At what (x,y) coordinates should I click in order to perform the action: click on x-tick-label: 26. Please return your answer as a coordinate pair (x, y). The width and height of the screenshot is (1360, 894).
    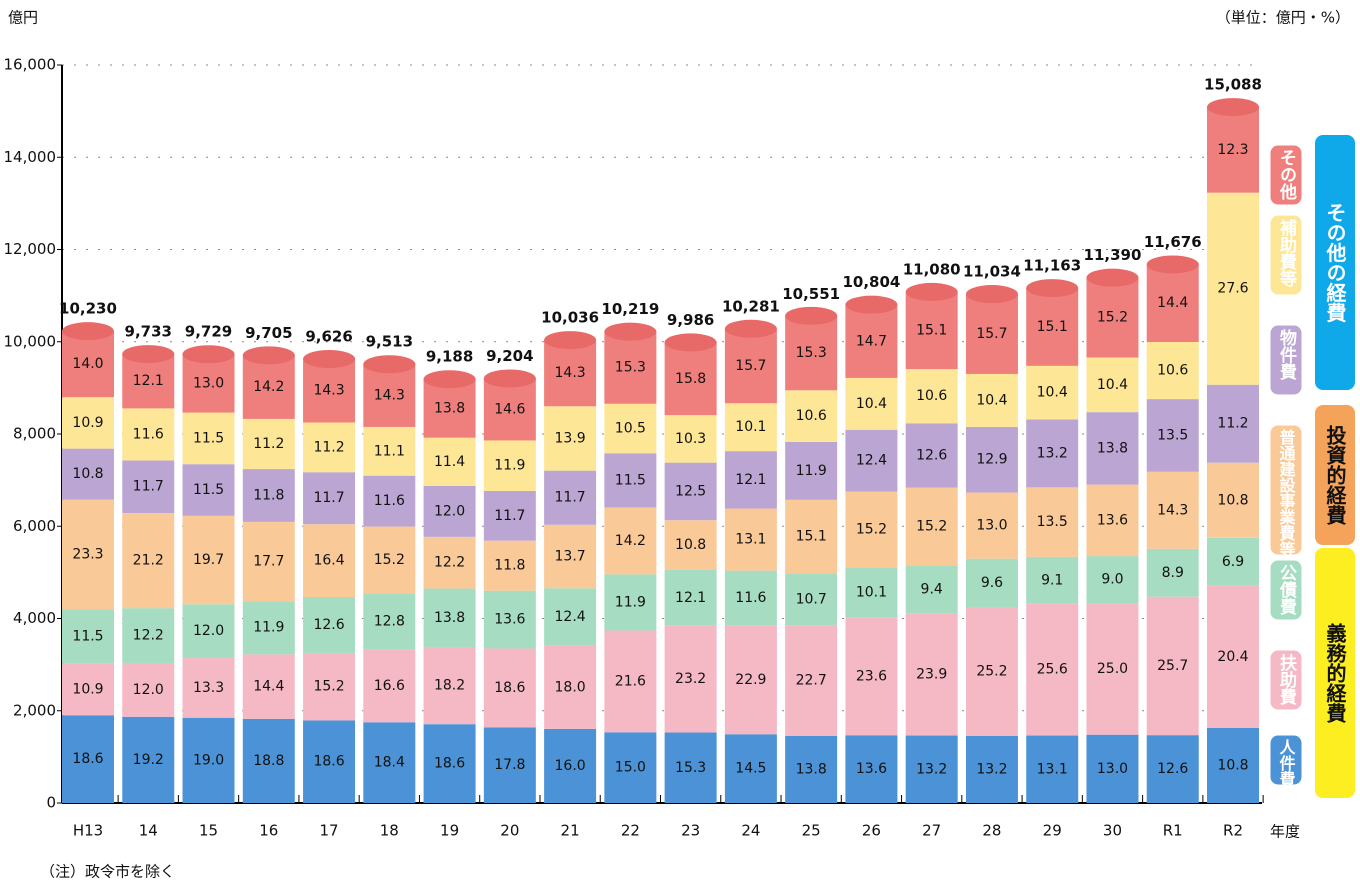
    Looking at the image, I should click on (871, 831).